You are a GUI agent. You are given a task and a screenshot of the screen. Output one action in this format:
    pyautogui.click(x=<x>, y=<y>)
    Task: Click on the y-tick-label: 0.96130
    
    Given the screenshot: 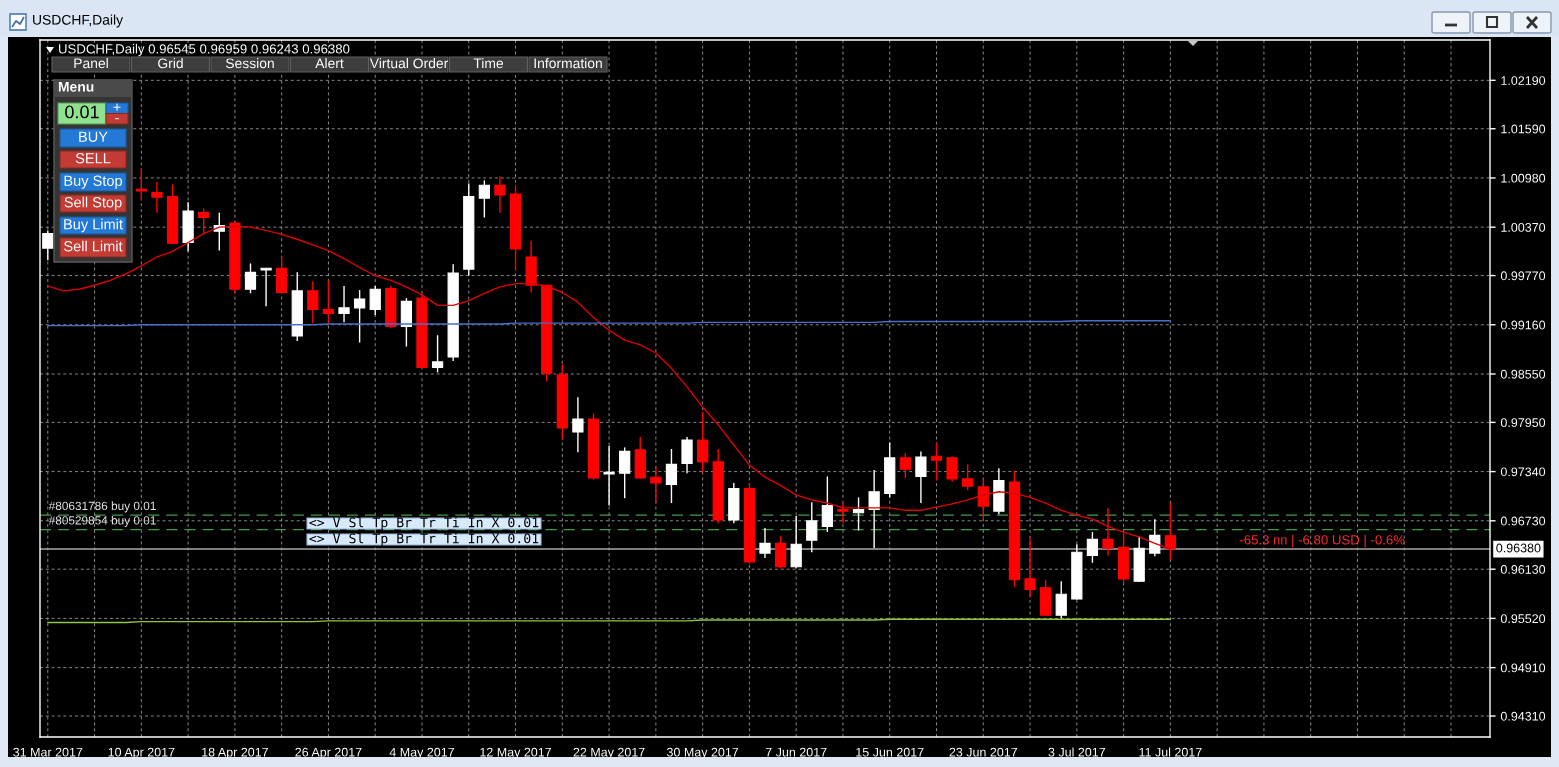 What is the action you would take?
    pyautogui.click(x=1523, y=569)
    